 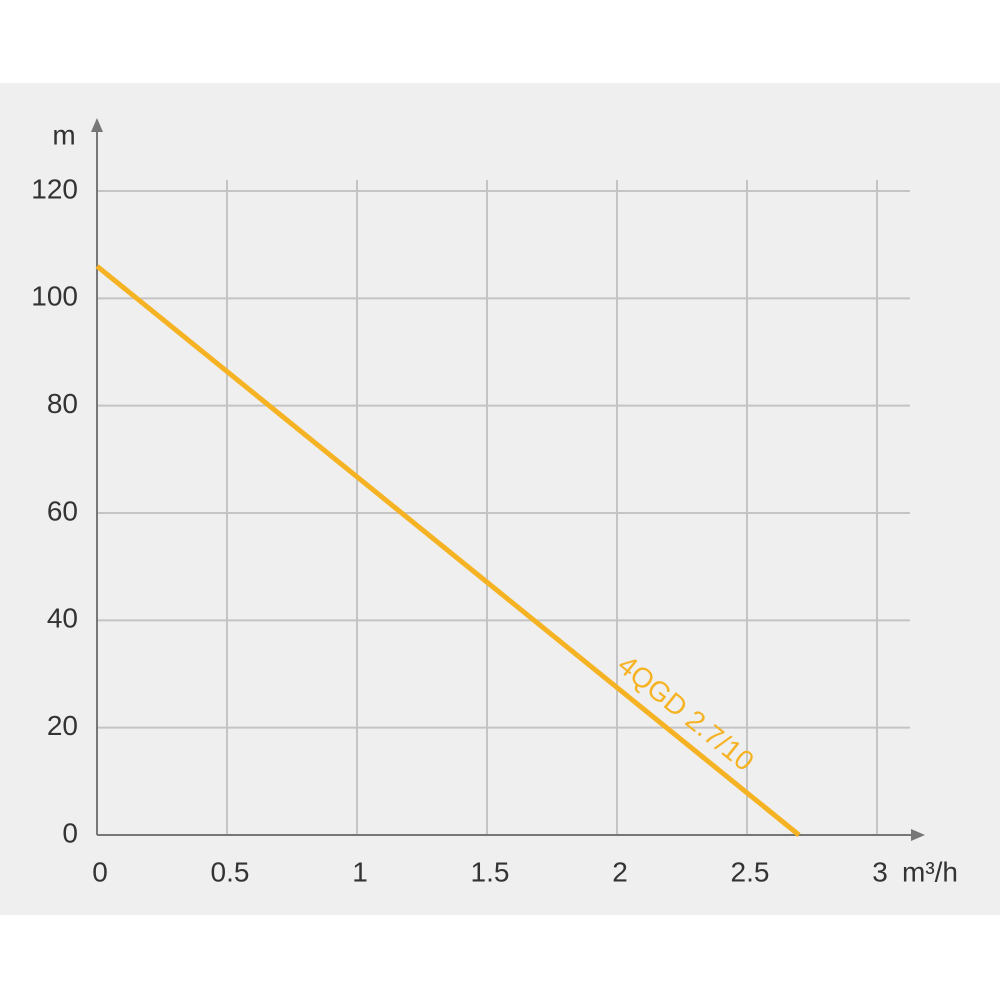 What do you see at coordinates (620, 871) in the screenshot?
I see `x-tick-label: 2` at bounding box center [620, 871].